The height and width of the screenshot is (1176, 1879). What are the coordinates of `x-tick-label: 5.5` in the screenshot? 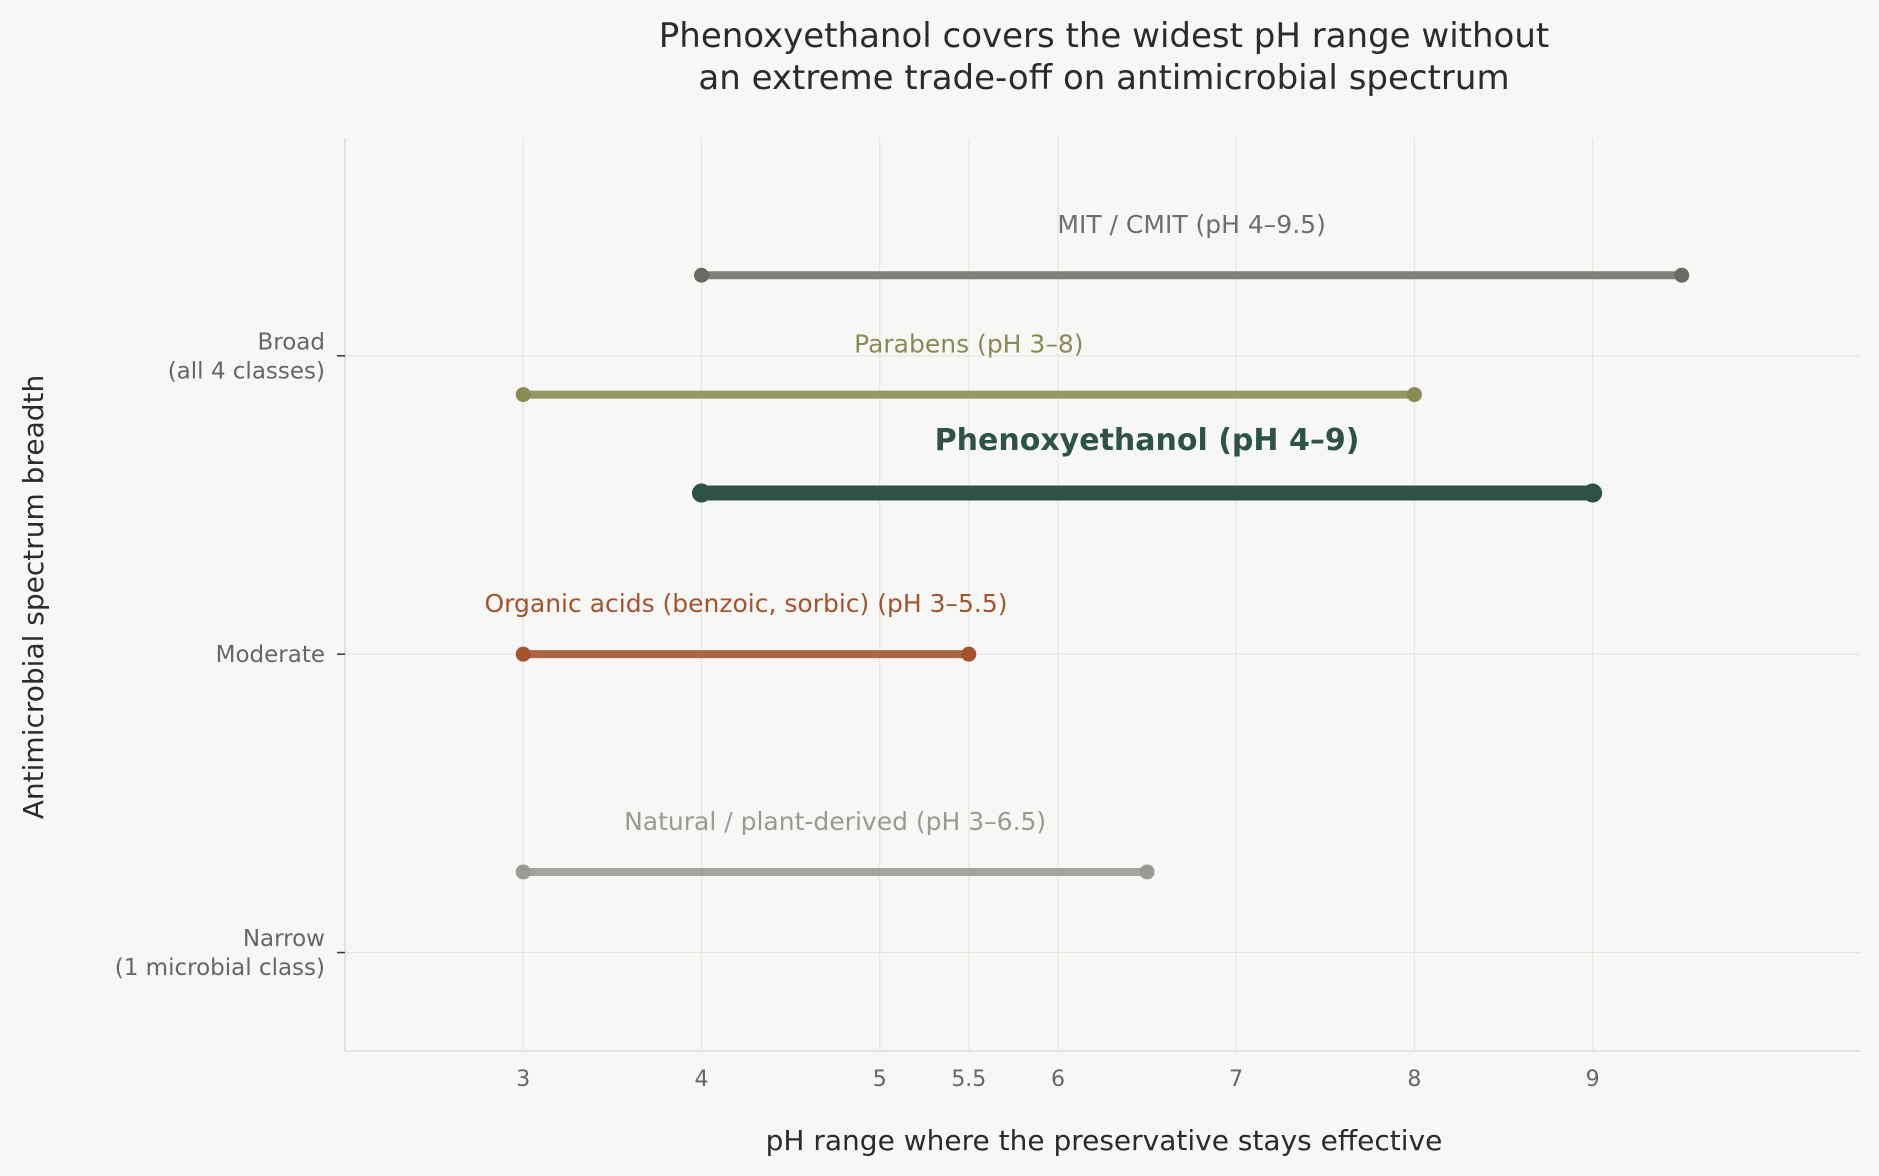 It's located at (968, 1079).